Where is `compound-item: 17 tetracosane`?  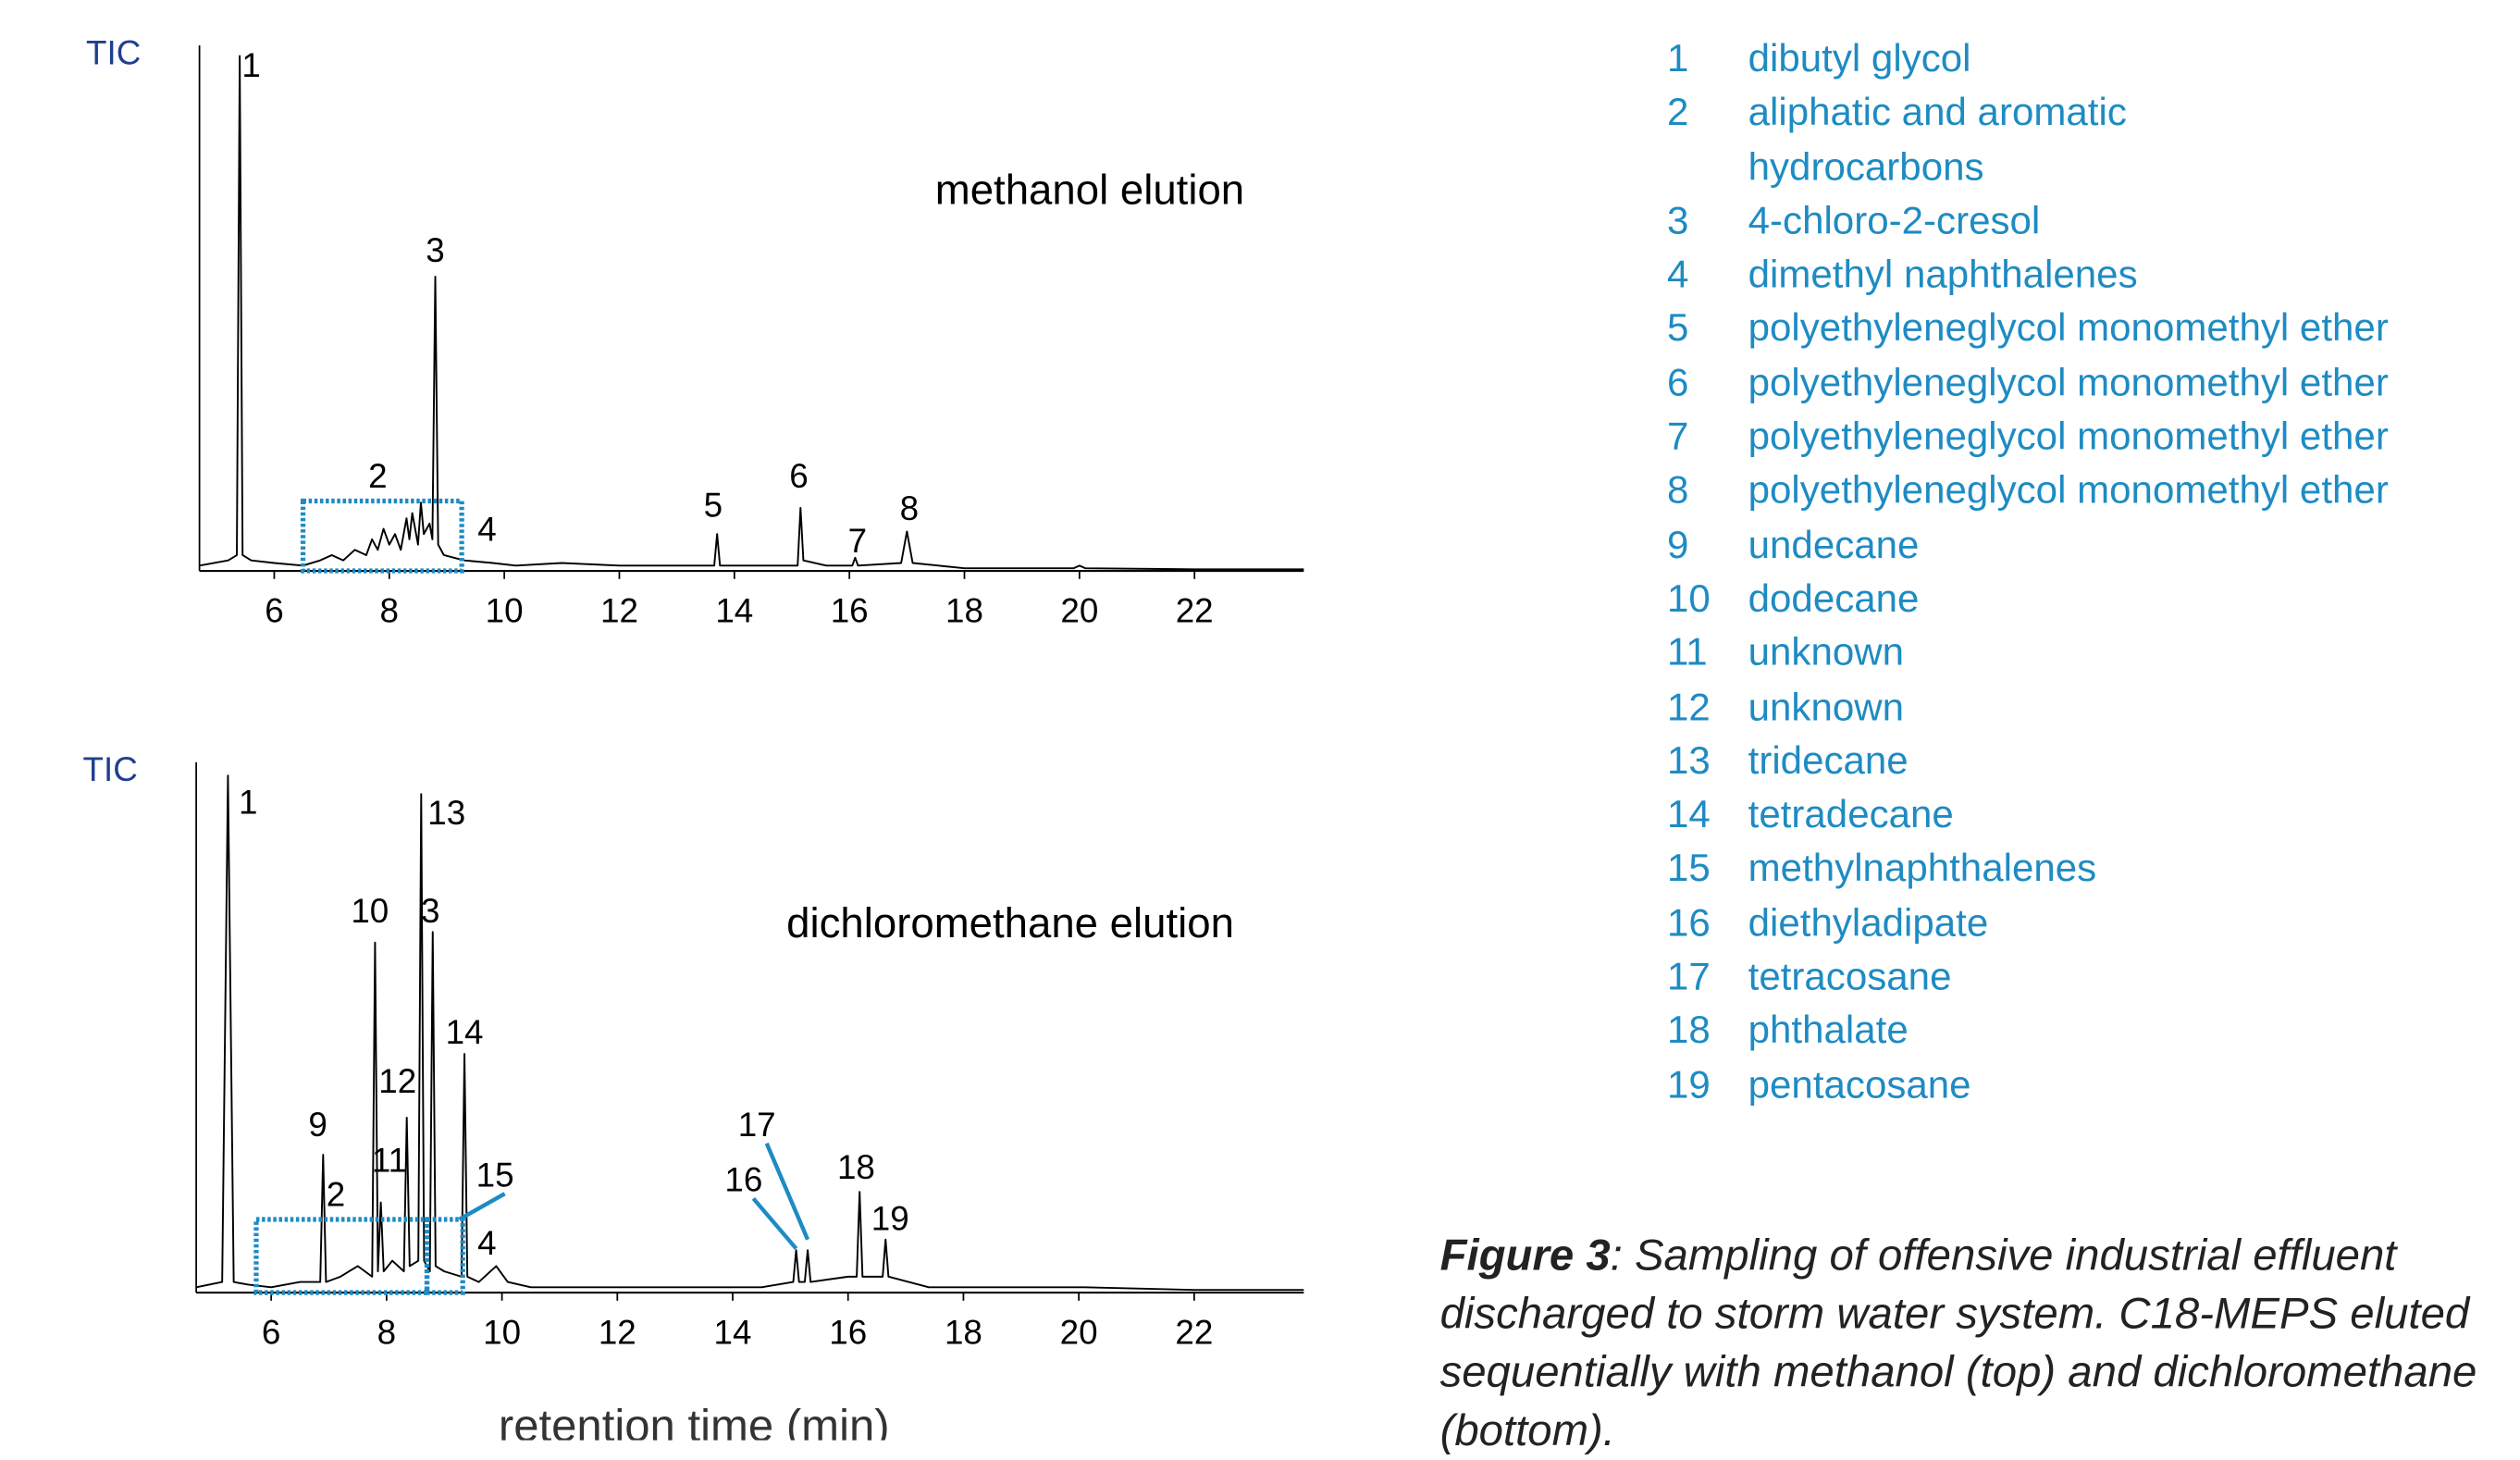 compound-item: 17 tetracosane is located at coordinates (2028, 977).